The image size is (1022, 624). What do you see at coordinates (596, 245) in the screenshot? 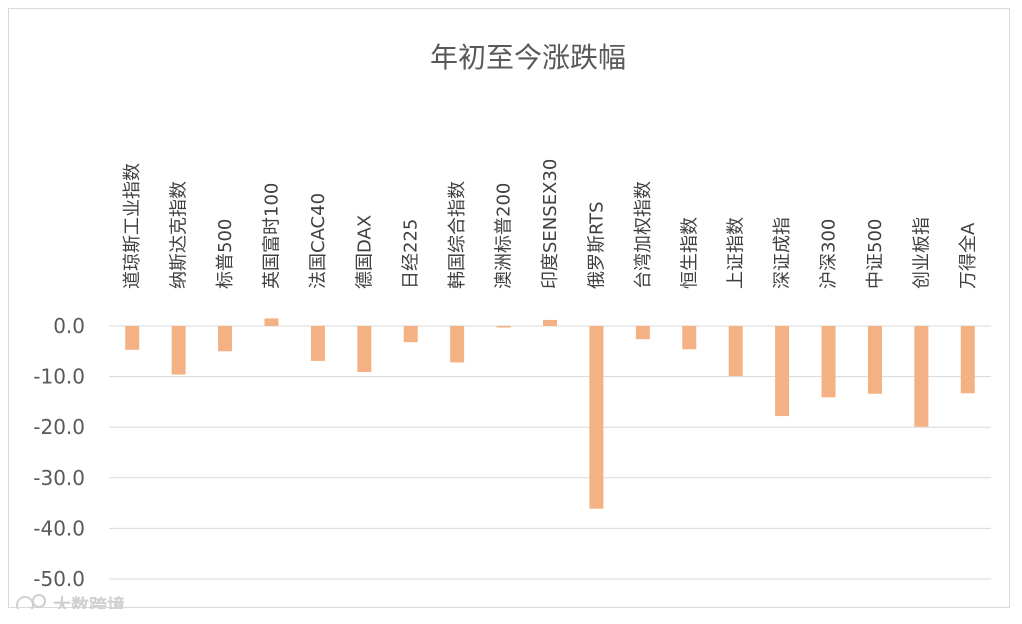
I see `category-label: 俄罗斯RTS` at bounding box center [596, 245].